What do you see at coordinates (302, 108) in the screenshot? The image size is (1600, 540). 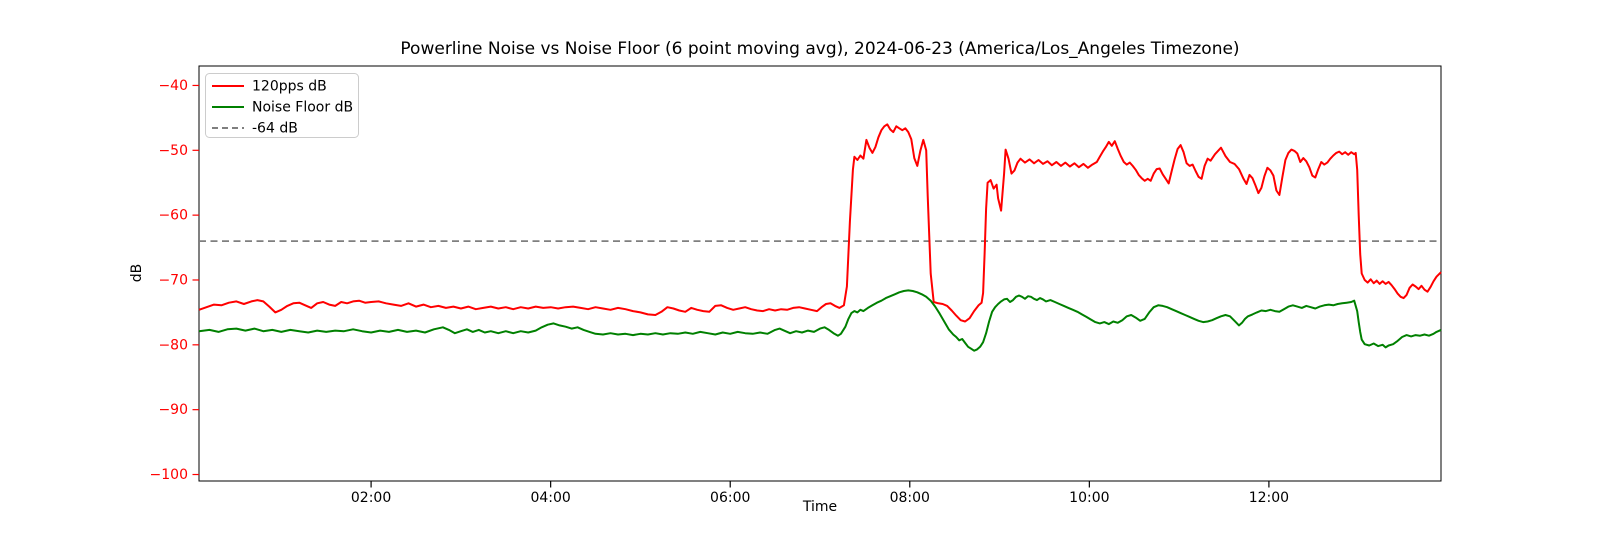 I see `legend-label-noise-floor: Noise Floor dB` at bounding box center [302, 108].